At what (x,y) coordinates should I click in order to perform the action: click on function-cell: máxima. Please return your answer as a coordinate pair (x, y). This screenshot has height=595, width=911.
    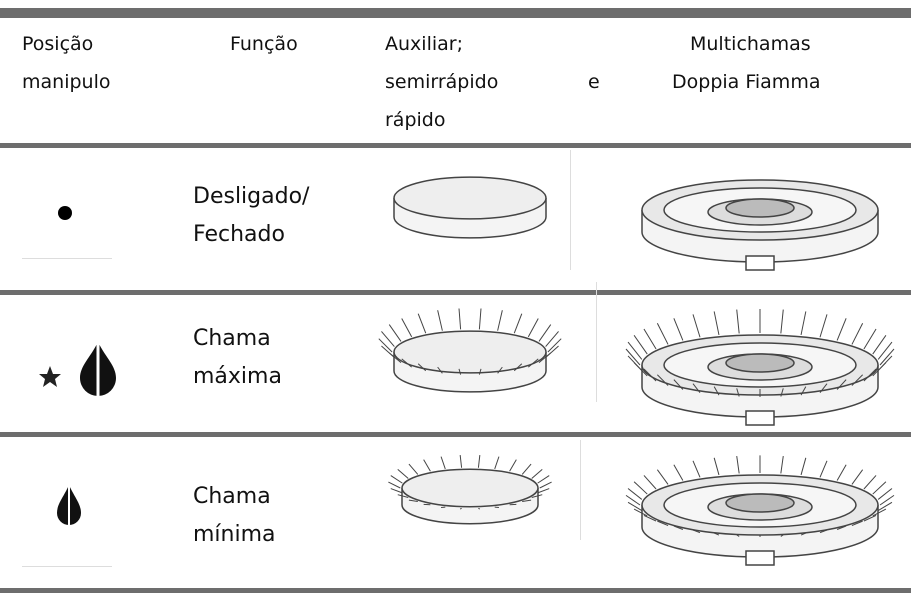
    Looking at the image, I should click on (237, 376).